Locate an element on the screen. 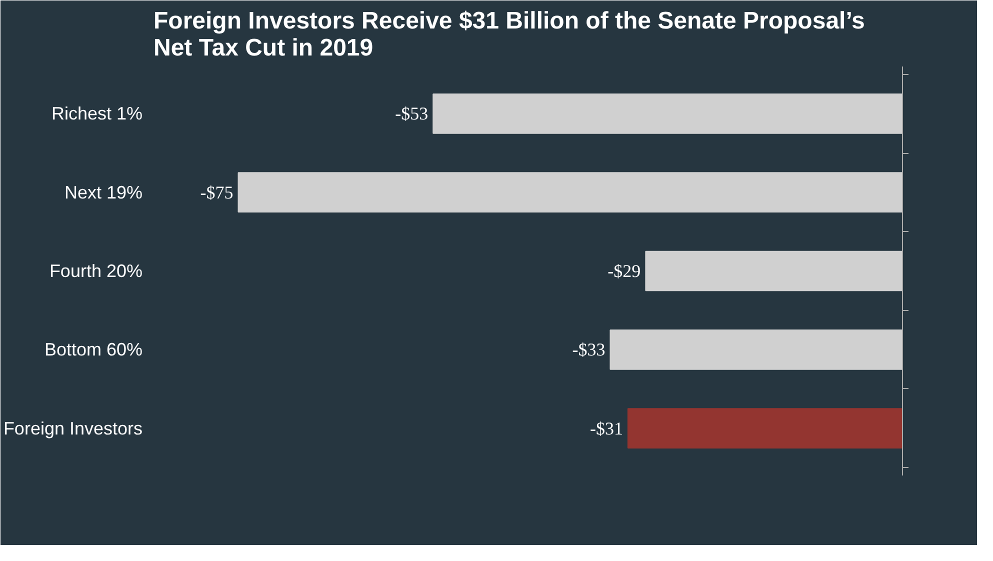 This screenshot has width=993, height=561. data-label: -$33 is located at coordinates (589, 350).